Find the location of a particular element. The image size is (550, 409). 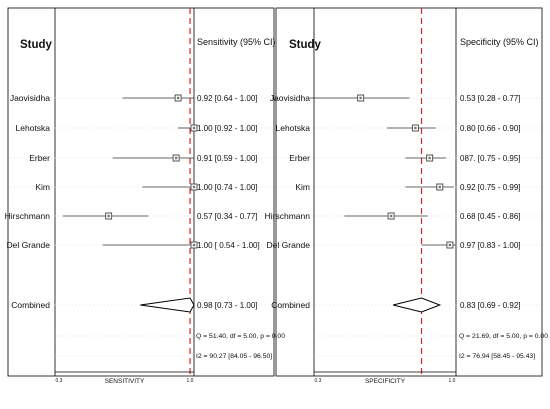

ci-value-label: 0.97 [0.83 - 1.00] is located at coordinates (490, 245).